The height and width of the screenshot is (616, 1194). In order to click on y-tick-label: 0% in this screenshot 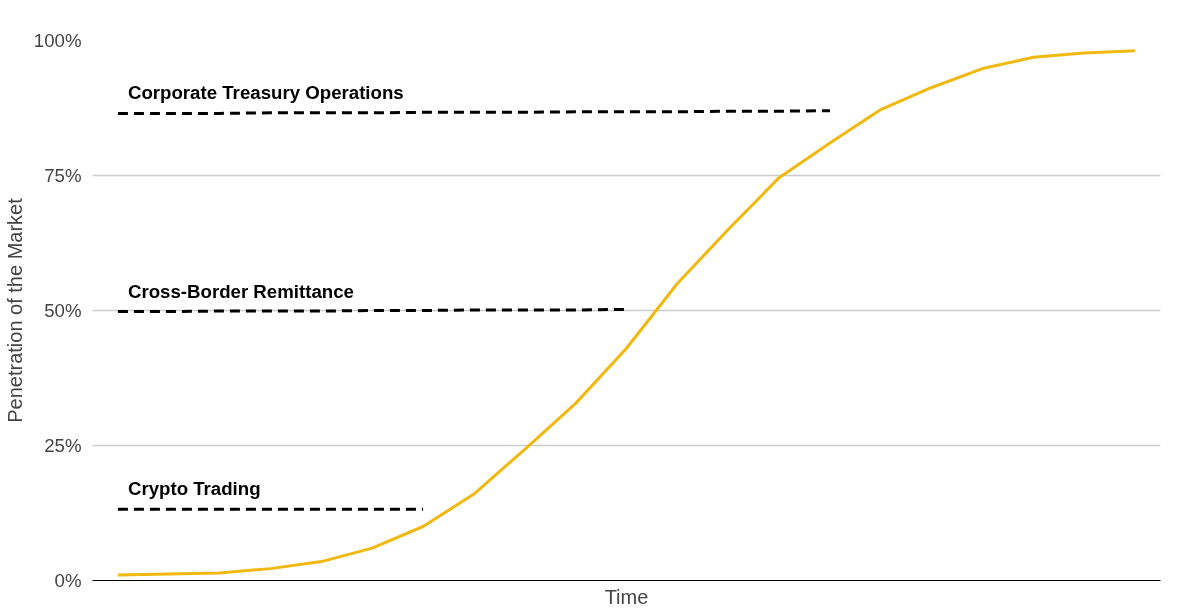, I will do `click(68, 580)`.